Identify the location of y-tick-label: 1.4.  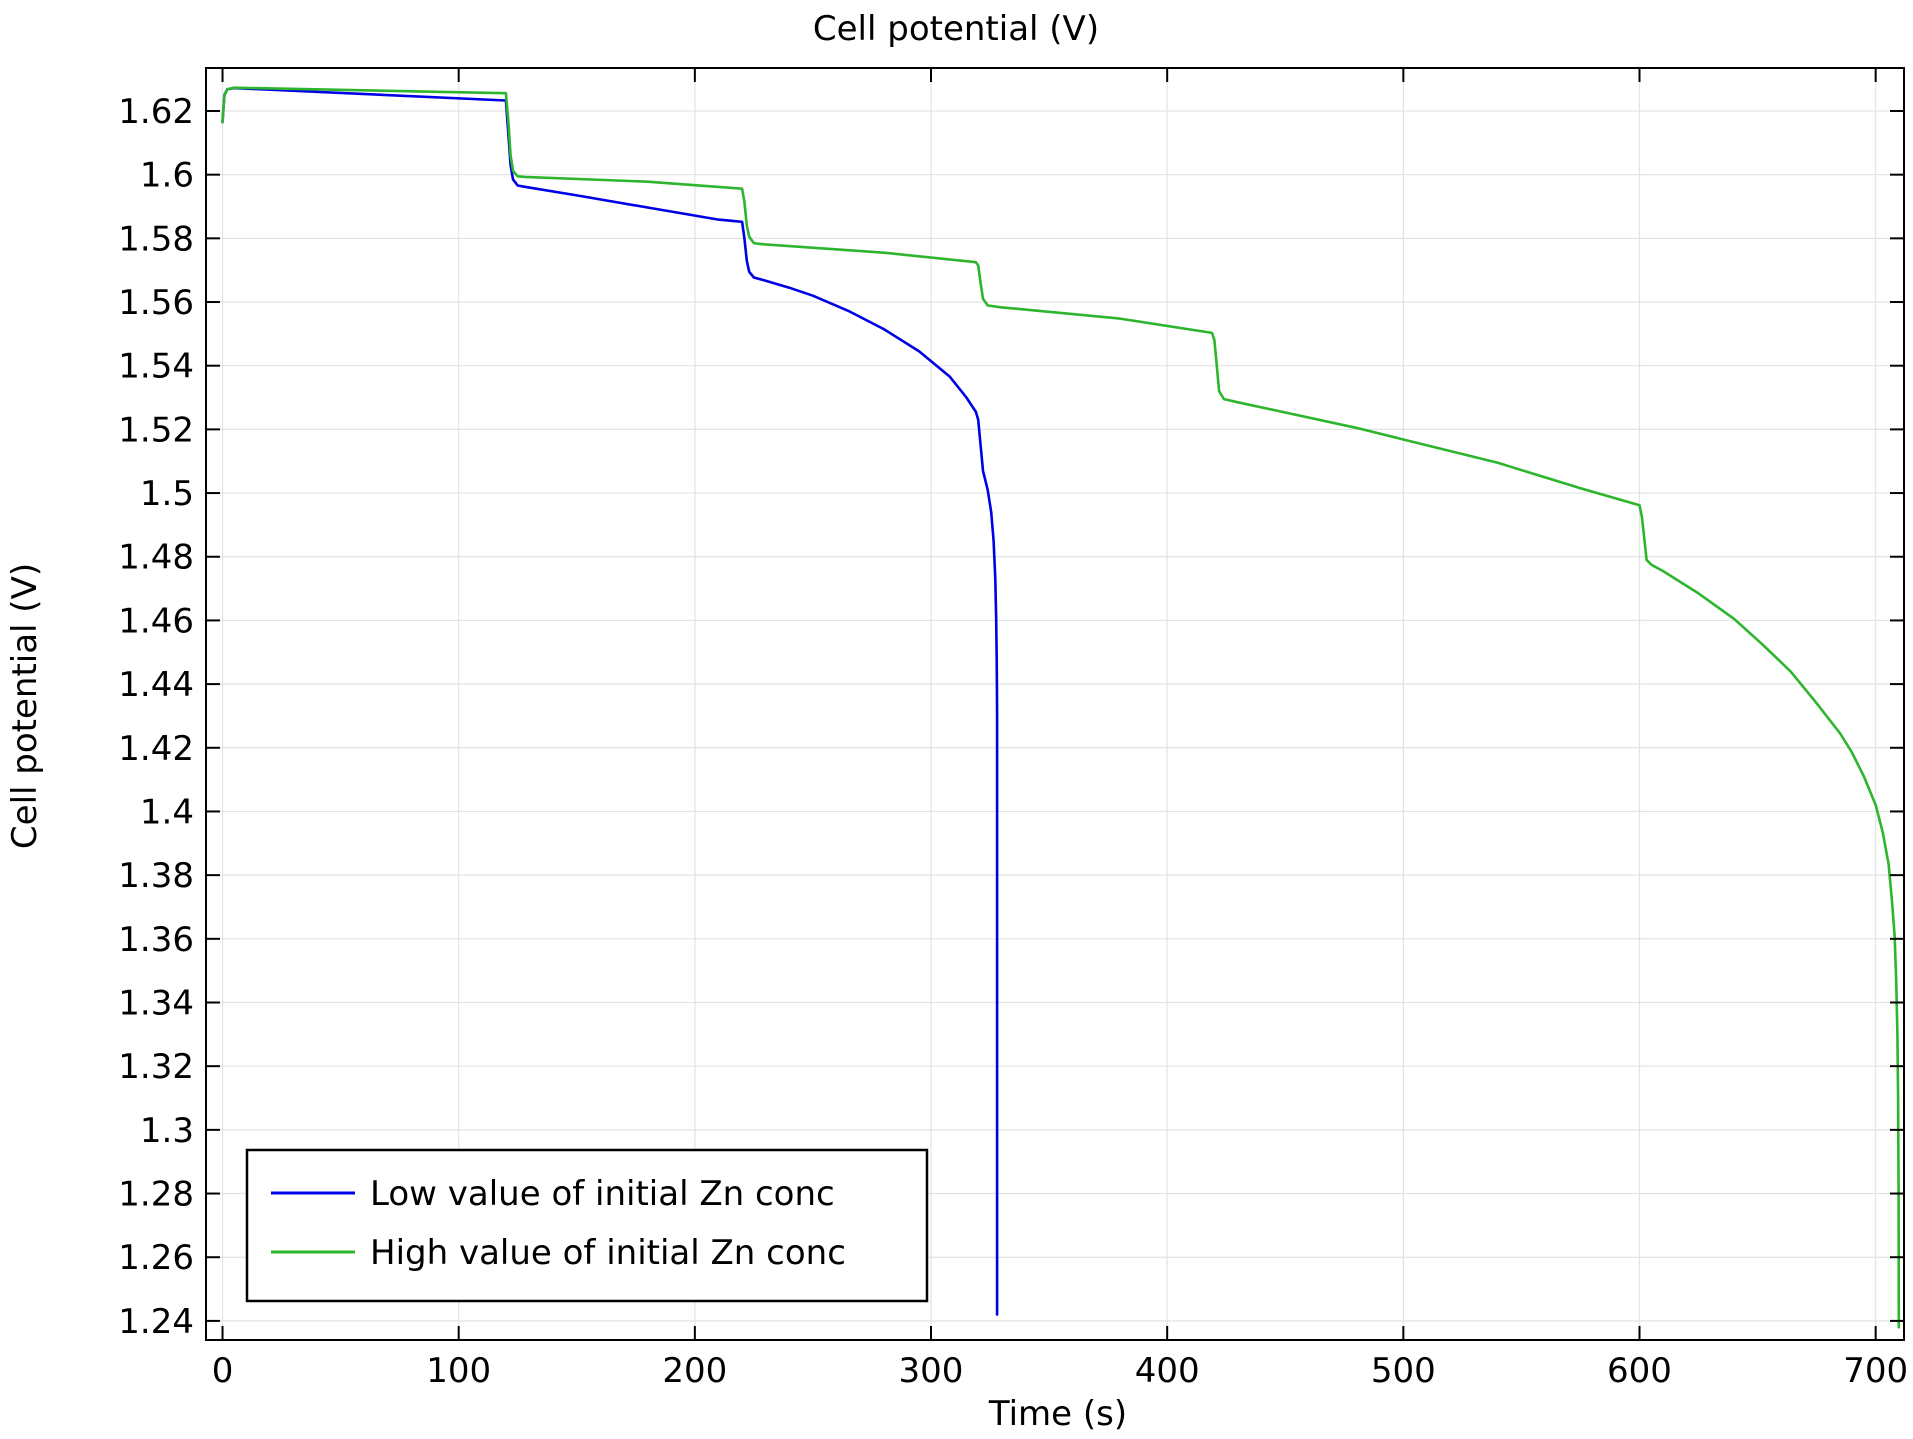
(167, 812).